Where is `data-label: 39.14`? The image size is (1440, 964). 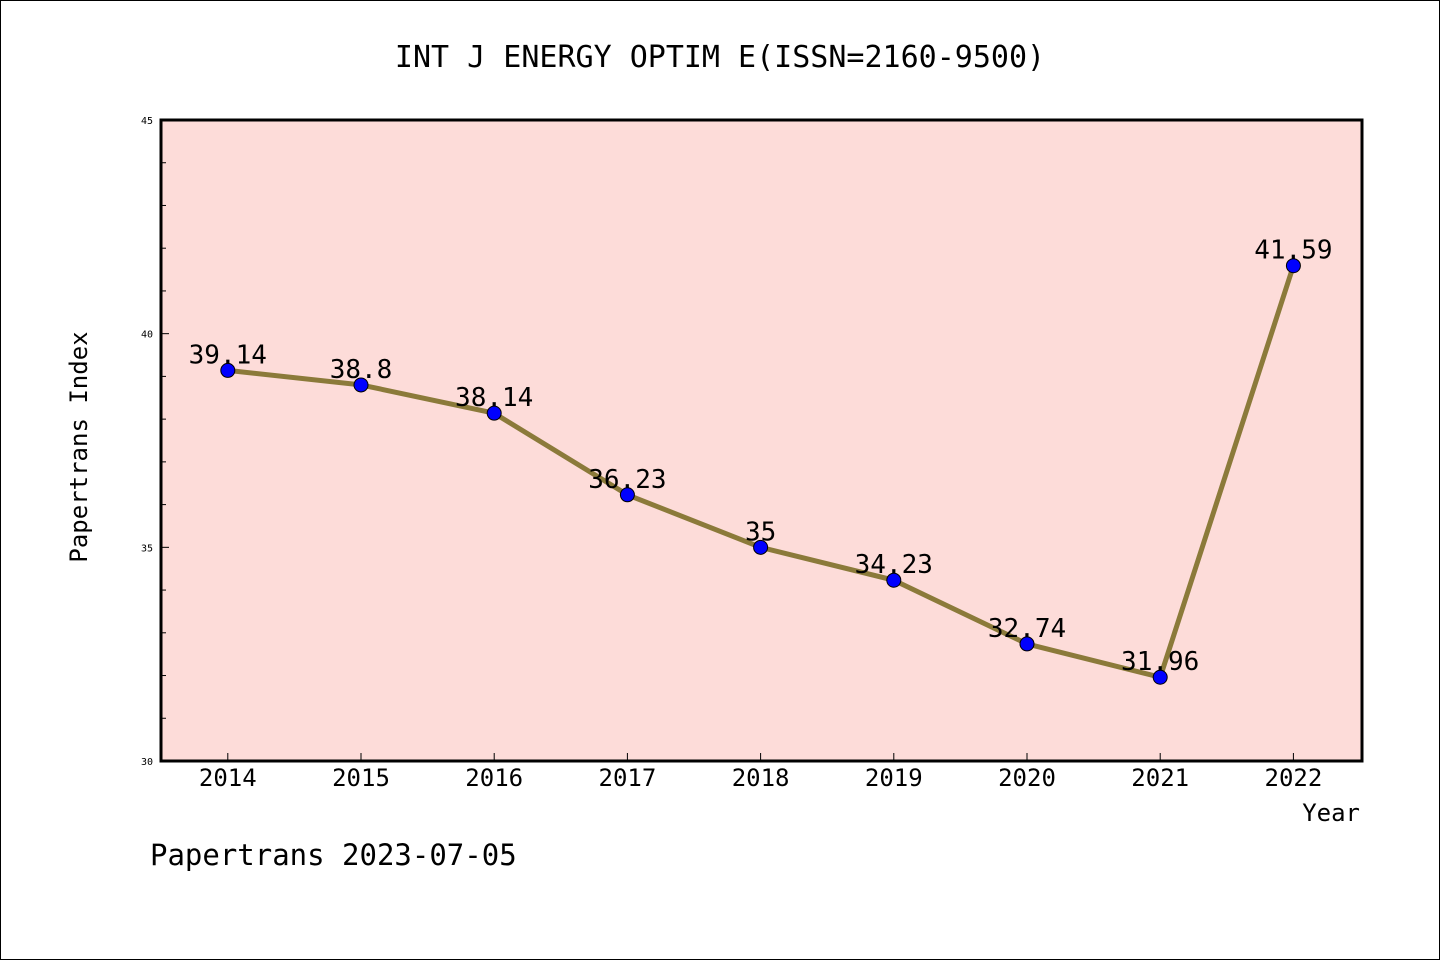 data-label: 39.14 is located at coordinates (228, 355).